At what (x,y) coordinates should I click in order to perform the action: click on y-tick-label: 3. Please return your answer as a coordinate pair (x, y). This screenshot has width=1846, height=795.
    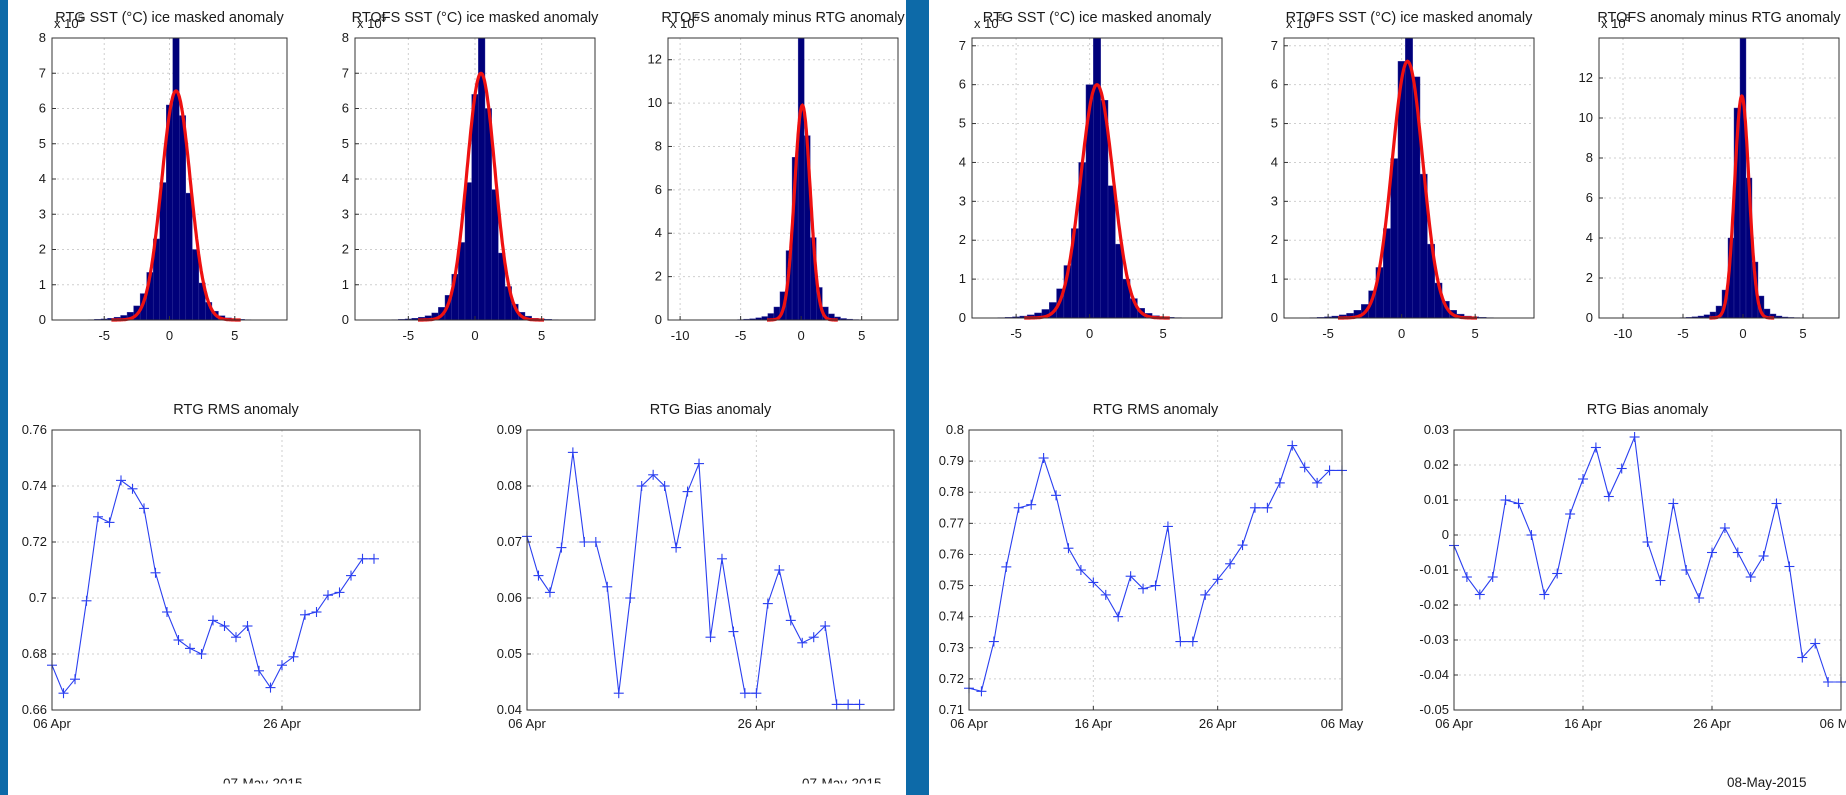
    Looking at the image, I should click on (42, 213).